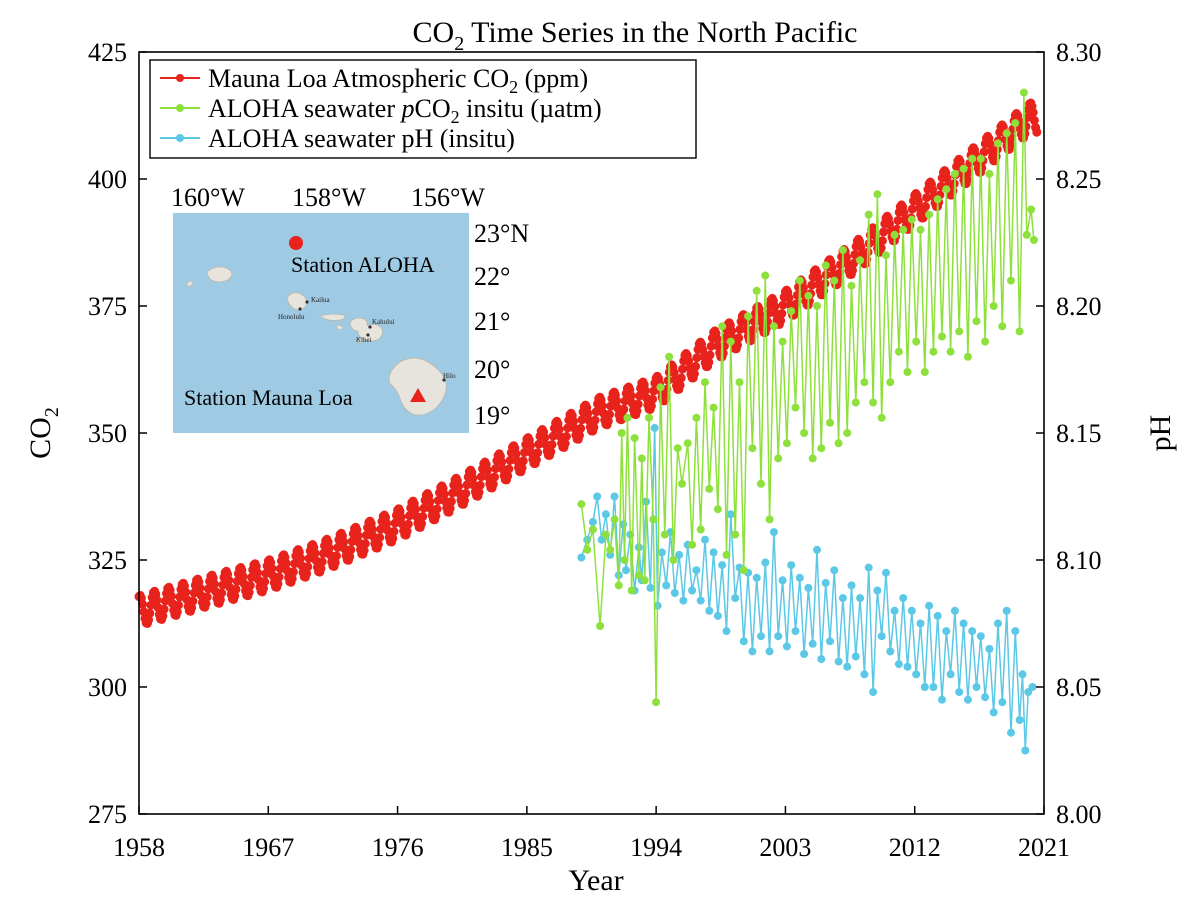 Image resolution: width=1200 pixels, height=913 pixels. I want to click on town-label-honolulu: Honolulu, so click(291, 317).